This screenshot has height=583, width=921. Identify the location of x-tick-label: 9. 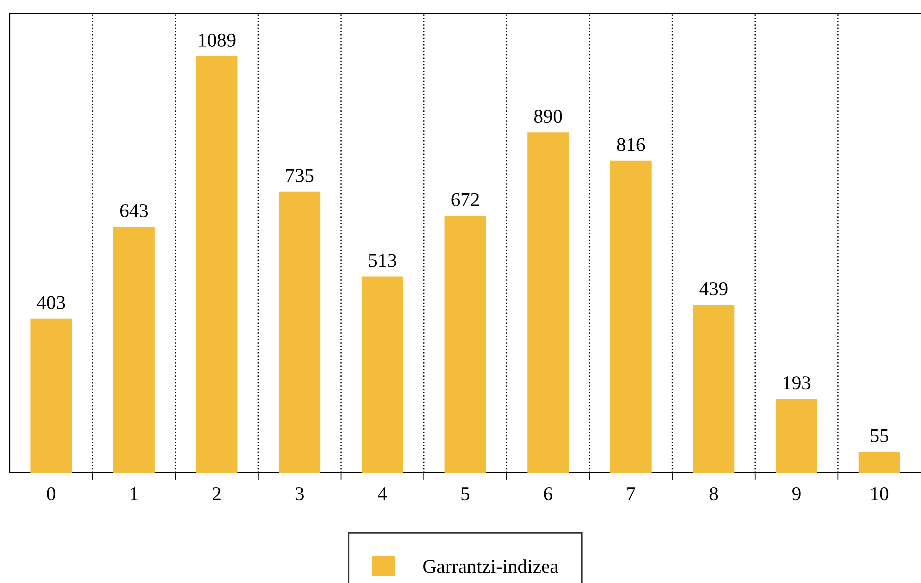
(796, 494).